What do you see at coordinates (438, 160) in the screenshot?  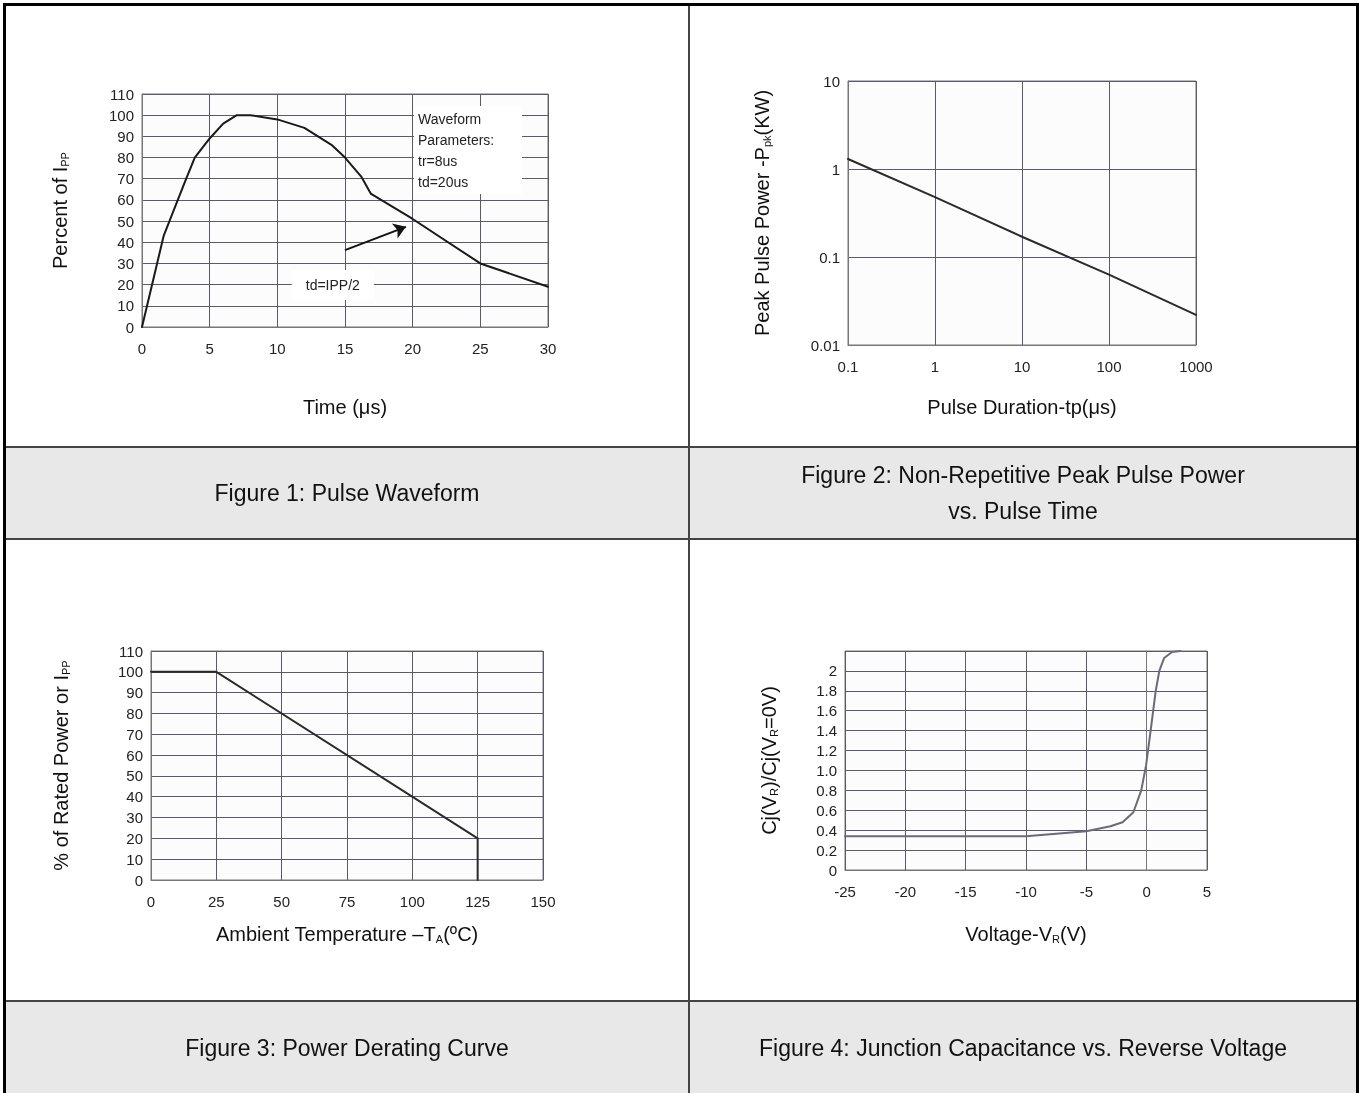 I see `annotation: tr=8us` at bounding box center [438, 160].